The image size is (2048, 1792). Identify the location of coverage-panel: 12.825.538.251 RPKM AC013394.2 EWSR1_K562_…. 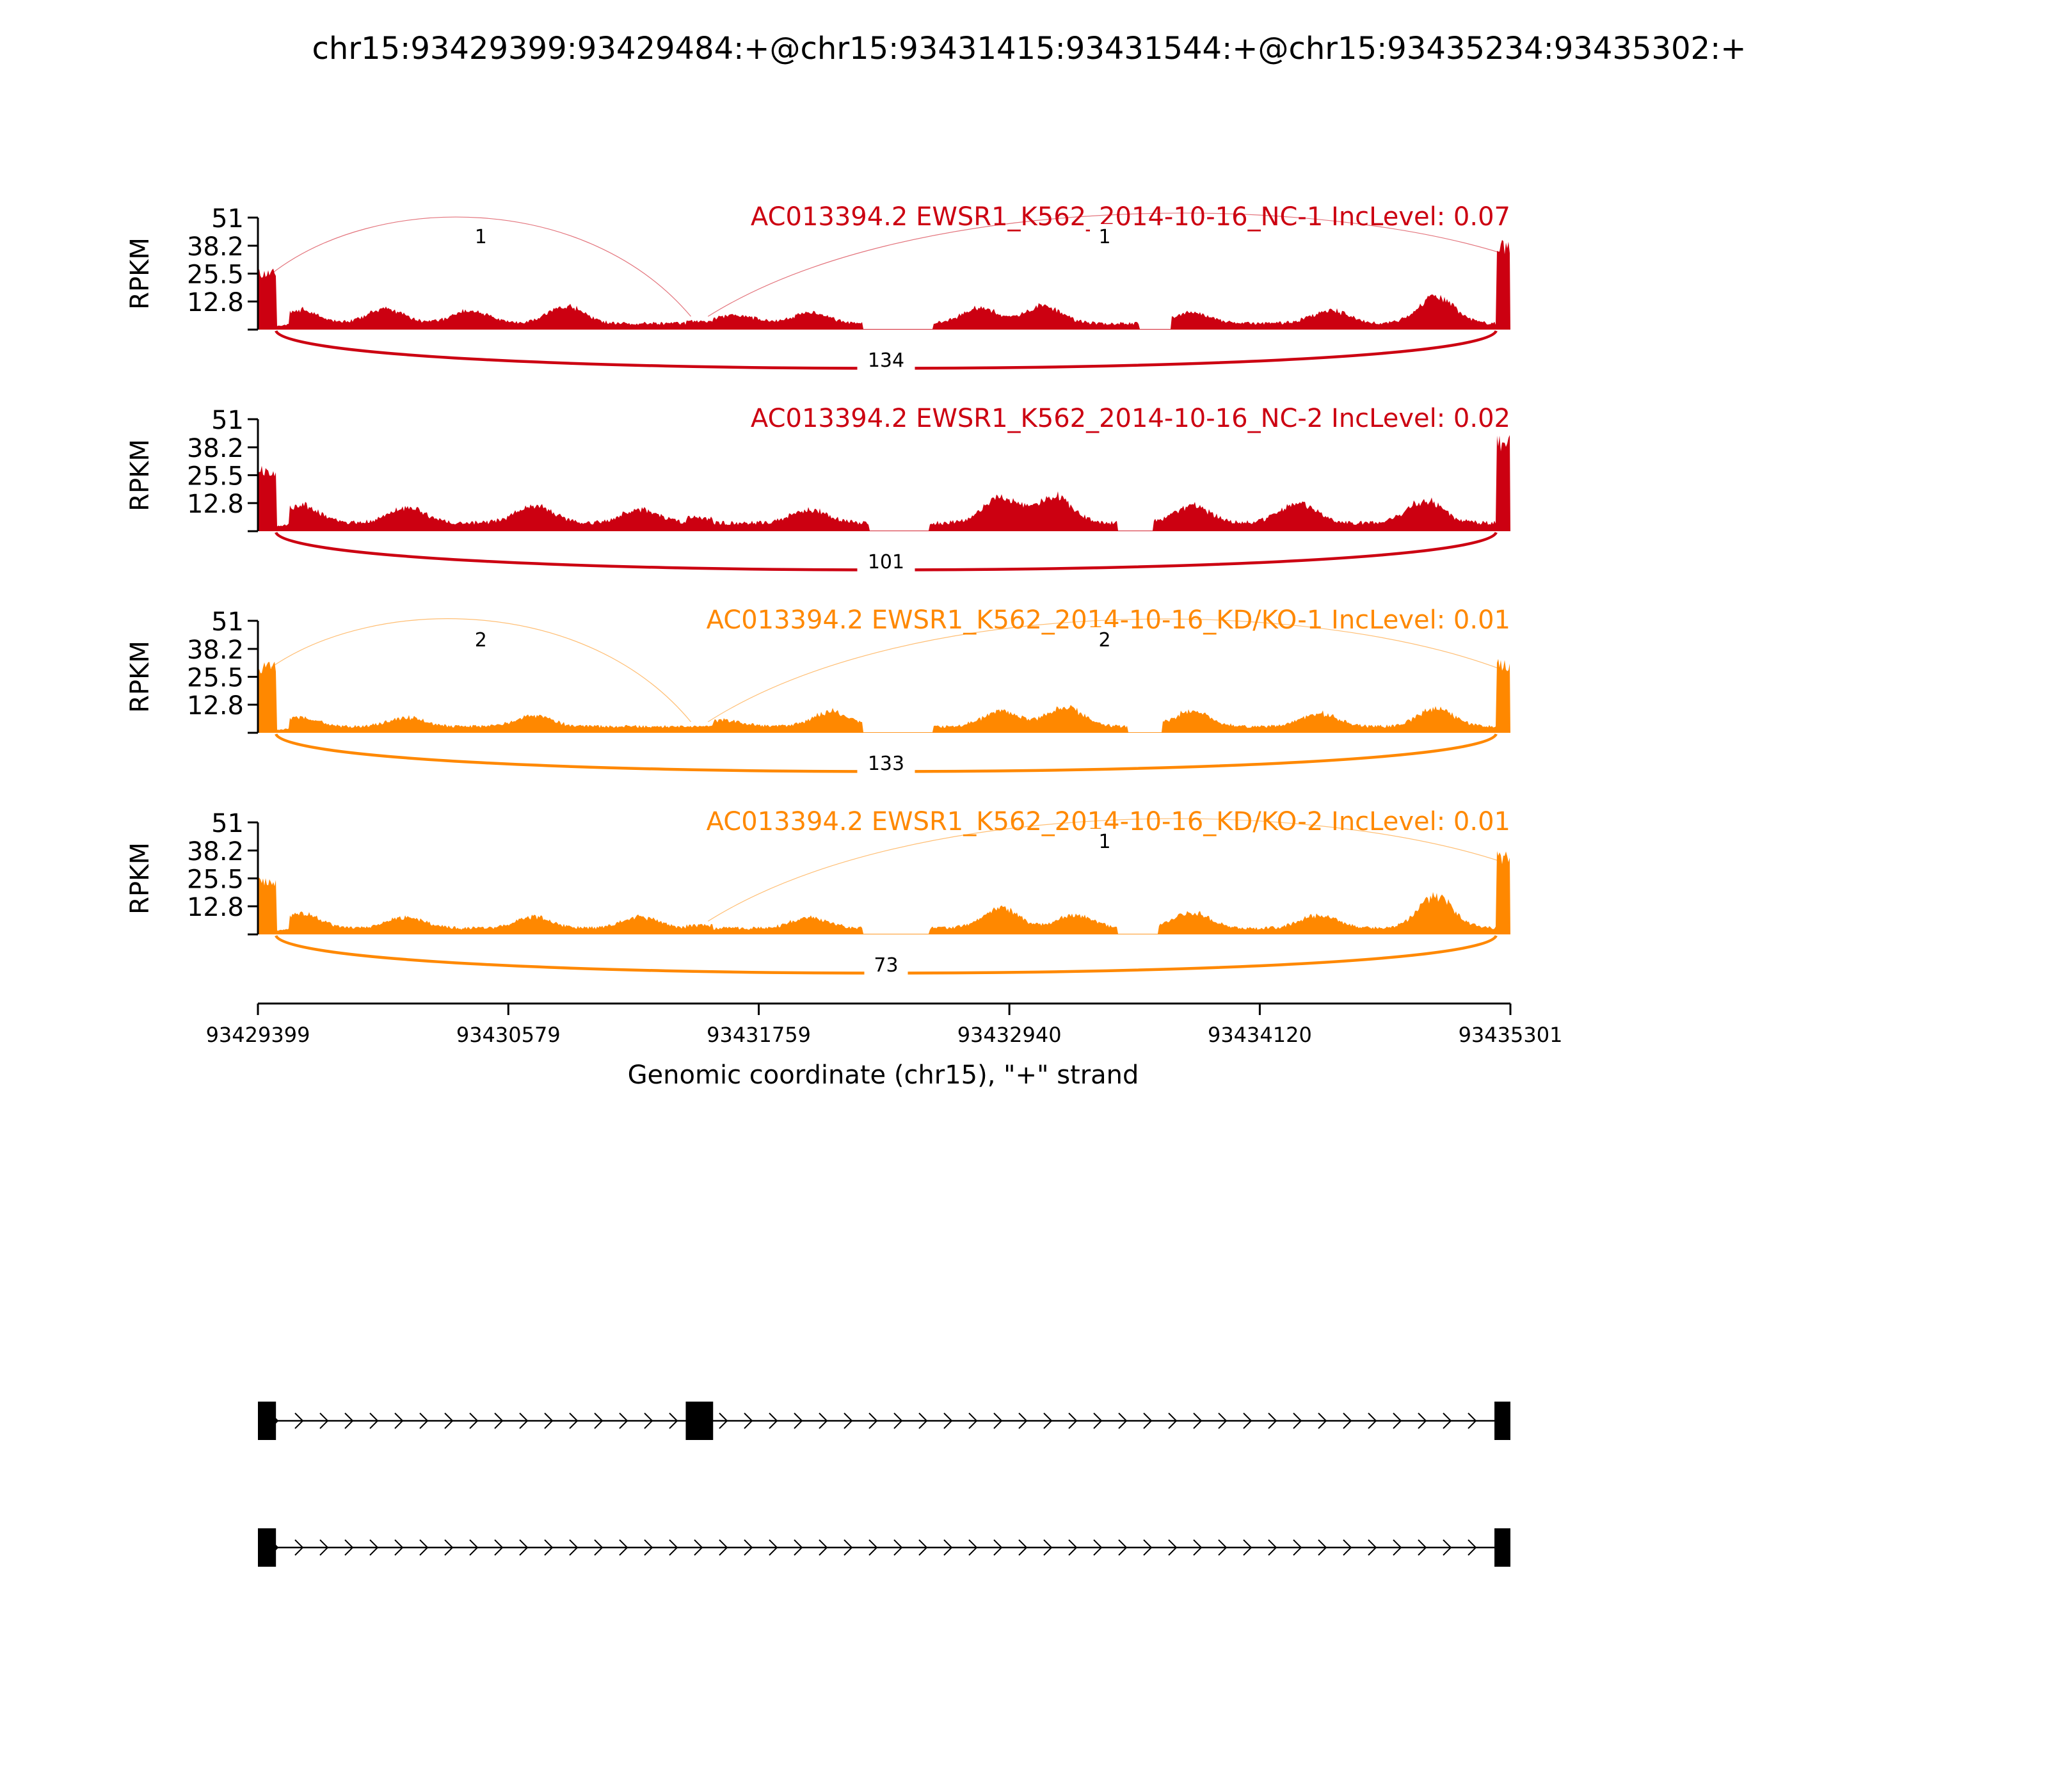
(817, 287).